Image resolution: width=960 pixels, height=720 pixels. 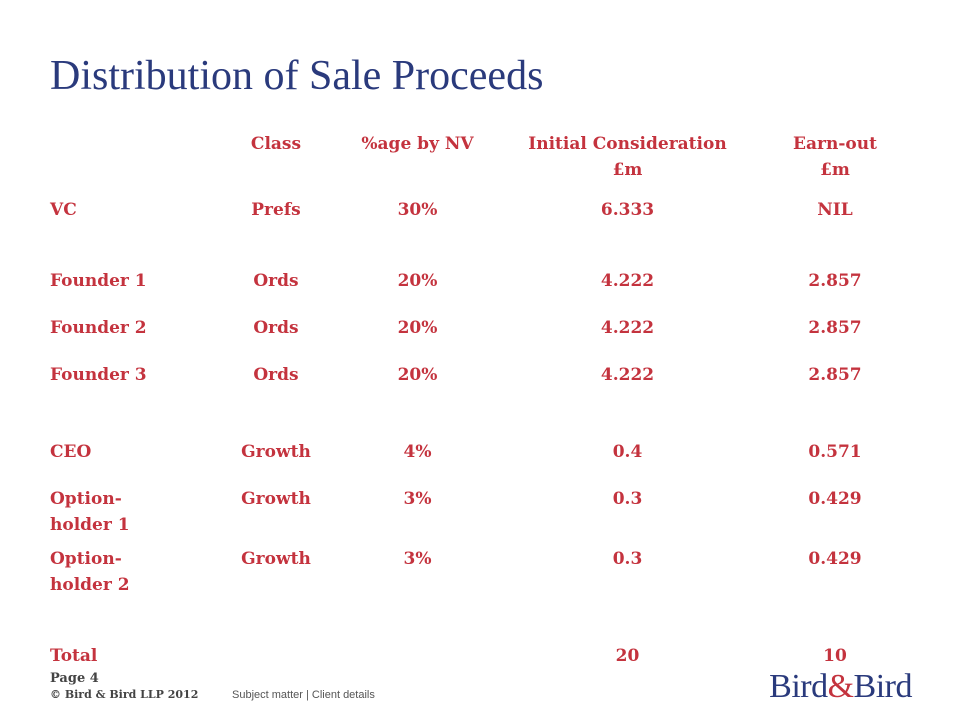 What do you see at coordinates (276, 210) in the screenshot?
I see `row-class: Prefs` at bounding box center [276, 210].